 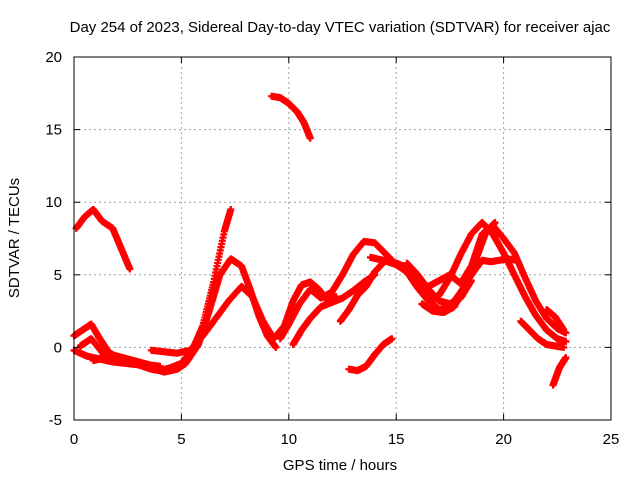 What do you see at coordinates (53, 130) in the screenshot?
I see `y-tick-label: 15` at bounding box center [53, 130].